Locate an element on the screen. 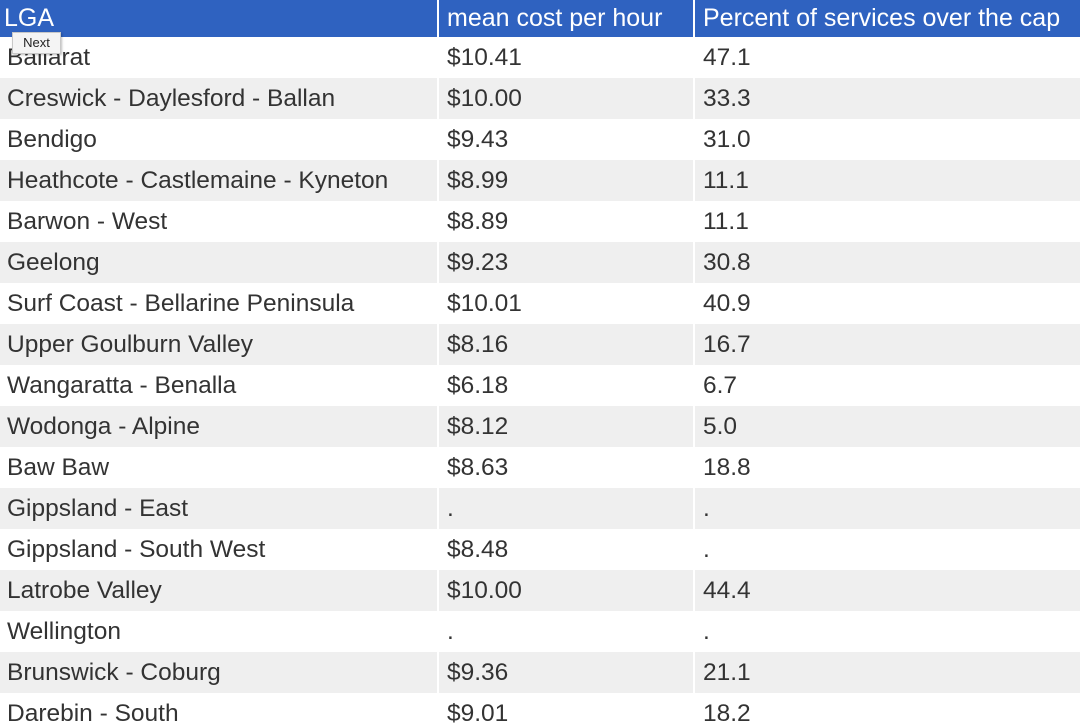  table-row: Latrobe Valley $10.00 44.4 is located at coordinates (540, 590).